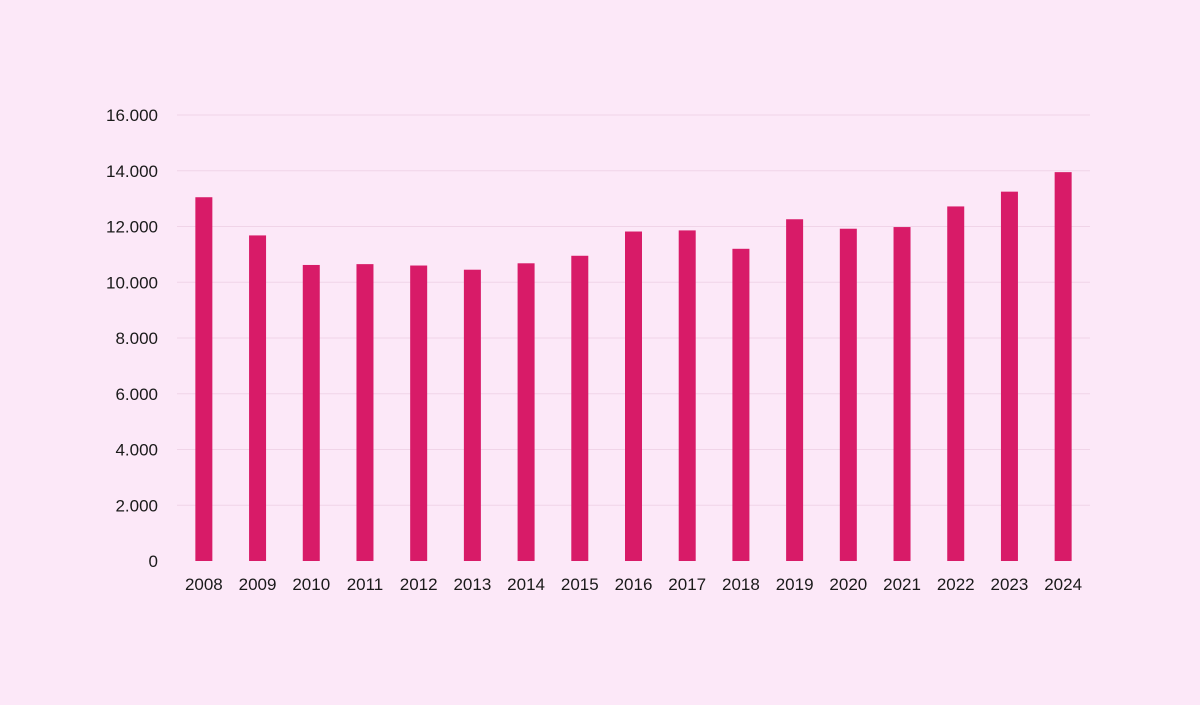  What do you see at coordinates (419, 584) in the screenshot?
I see `x-tick-label: 2012` at bounding box center [419, 584].